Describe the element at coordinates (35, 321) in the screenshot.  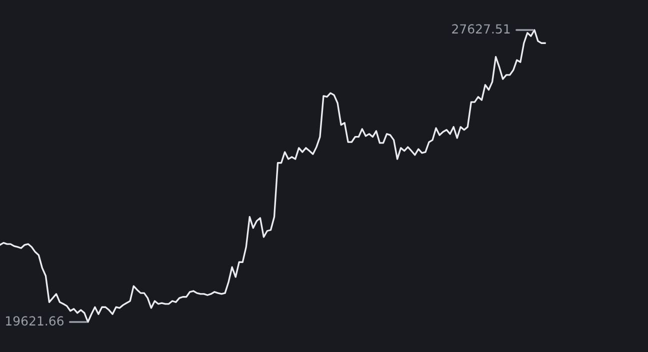
I see `data-label: 19621.66` at that location.